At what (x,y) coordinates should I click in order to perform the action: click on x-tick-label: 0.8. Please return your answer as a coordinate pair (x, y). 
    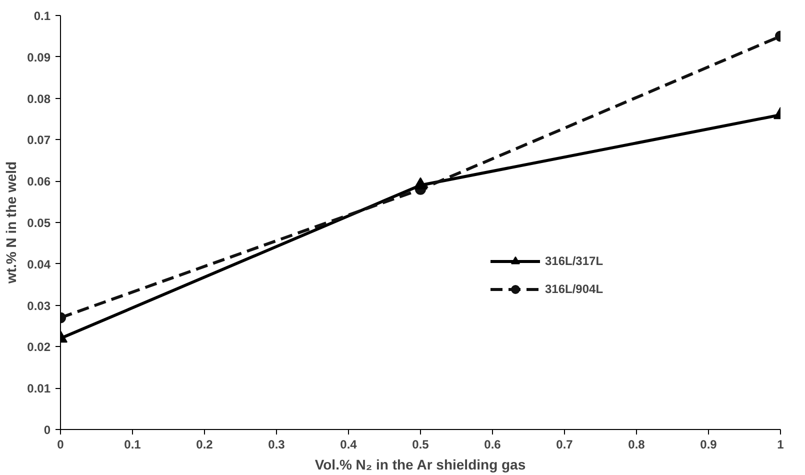
    Looking at the image, I should click on (637, 445).